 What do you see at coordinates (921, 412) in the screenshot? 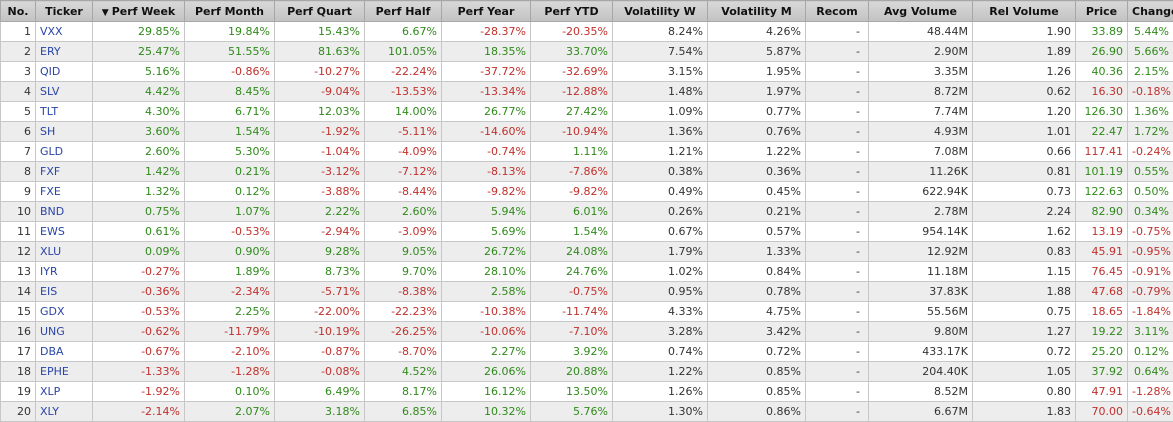
I see `cell-avg-volume: 6.67M` at bounding box center [921, 412].